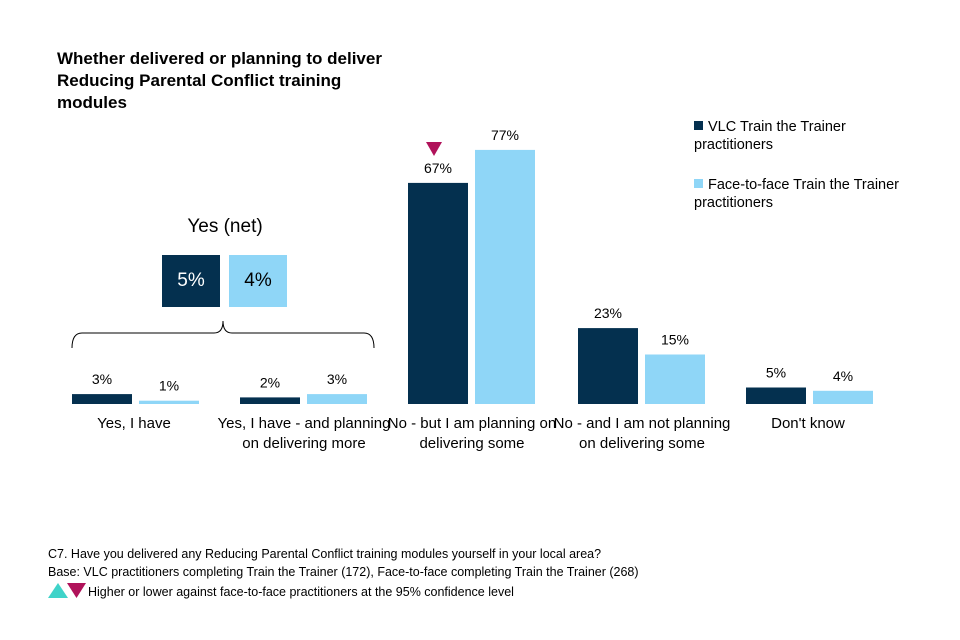  Describe the element at coordinates (191, 281) in the screenshot. I see `net-value-series1: 5%` at that location.